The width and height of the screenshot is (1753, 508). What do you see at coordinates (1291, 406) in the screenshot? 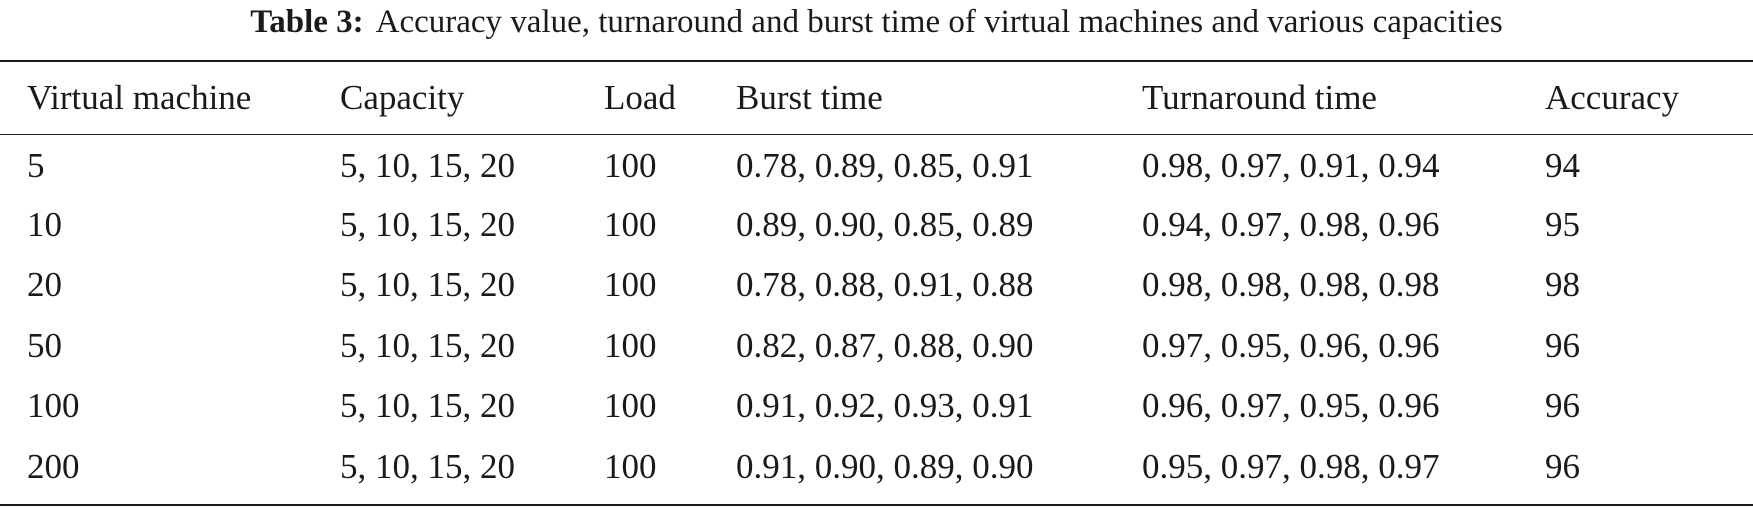
I see `cell-turnaround-time: 0.96, 0.97, 0.95, 0.96` at bounding box center [1291, 406].